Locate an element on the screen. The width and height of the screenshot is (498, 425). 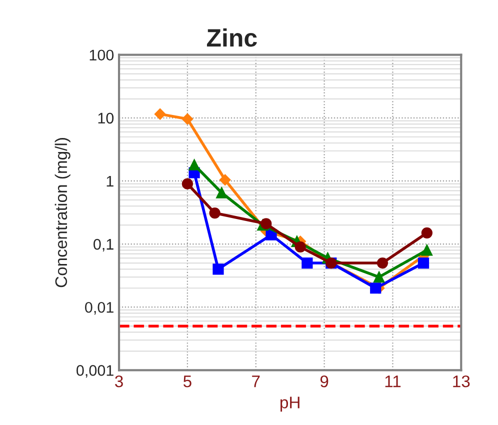
x-tick-label: 13 is located at coordinates (461, 381).